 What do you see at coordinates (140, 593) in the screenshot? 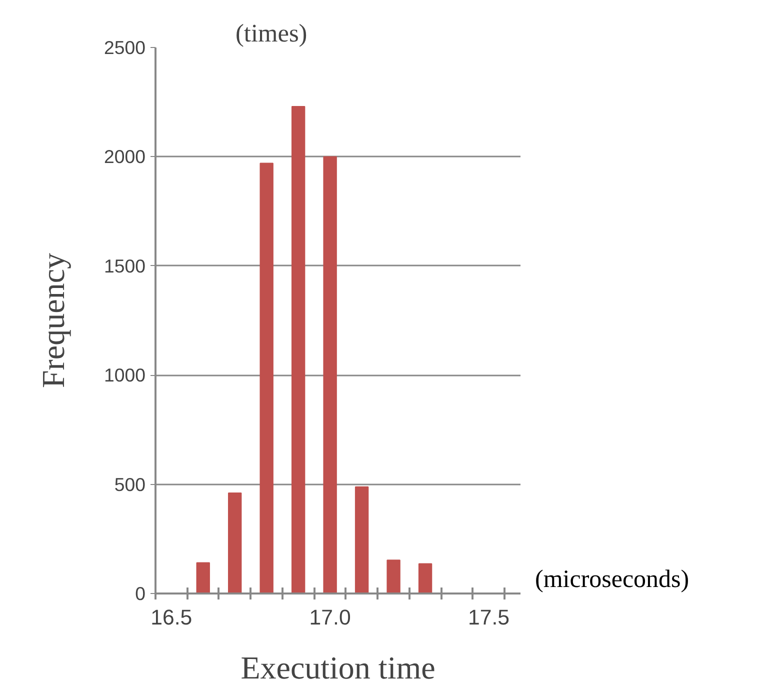
I see `y-tick-label: 0` at bounding box center [140, 593].